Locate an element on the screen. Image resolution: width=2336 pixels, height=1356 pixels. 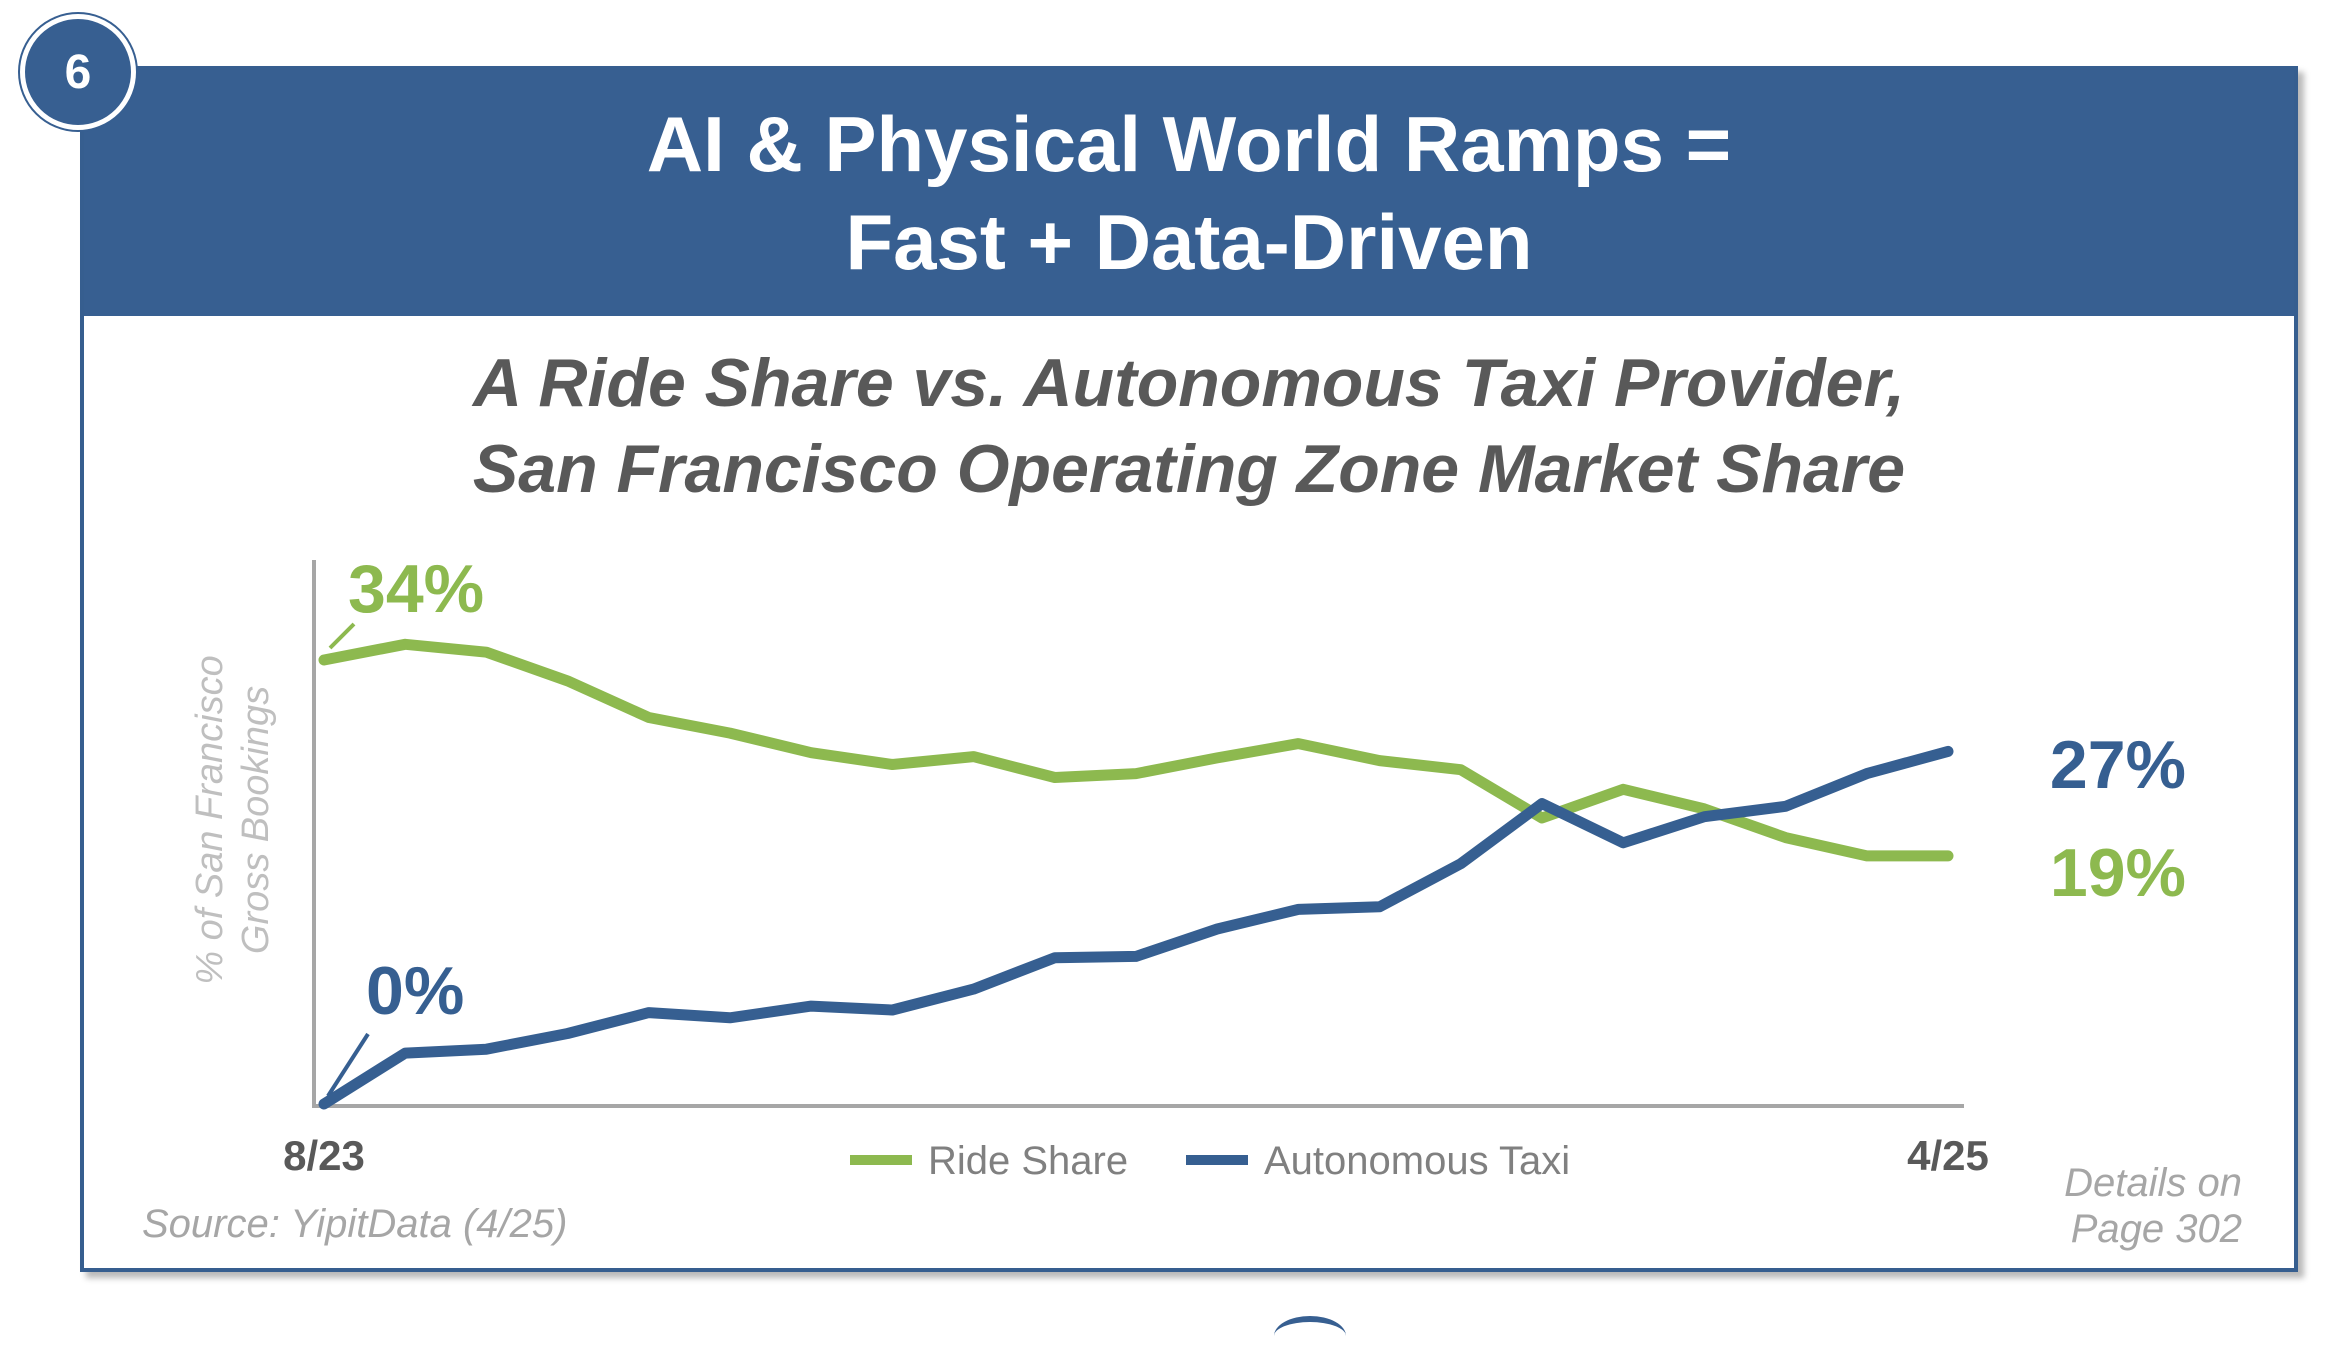
y-axis-label-line1: % of San Francisco is located at coordinates (210, 819).